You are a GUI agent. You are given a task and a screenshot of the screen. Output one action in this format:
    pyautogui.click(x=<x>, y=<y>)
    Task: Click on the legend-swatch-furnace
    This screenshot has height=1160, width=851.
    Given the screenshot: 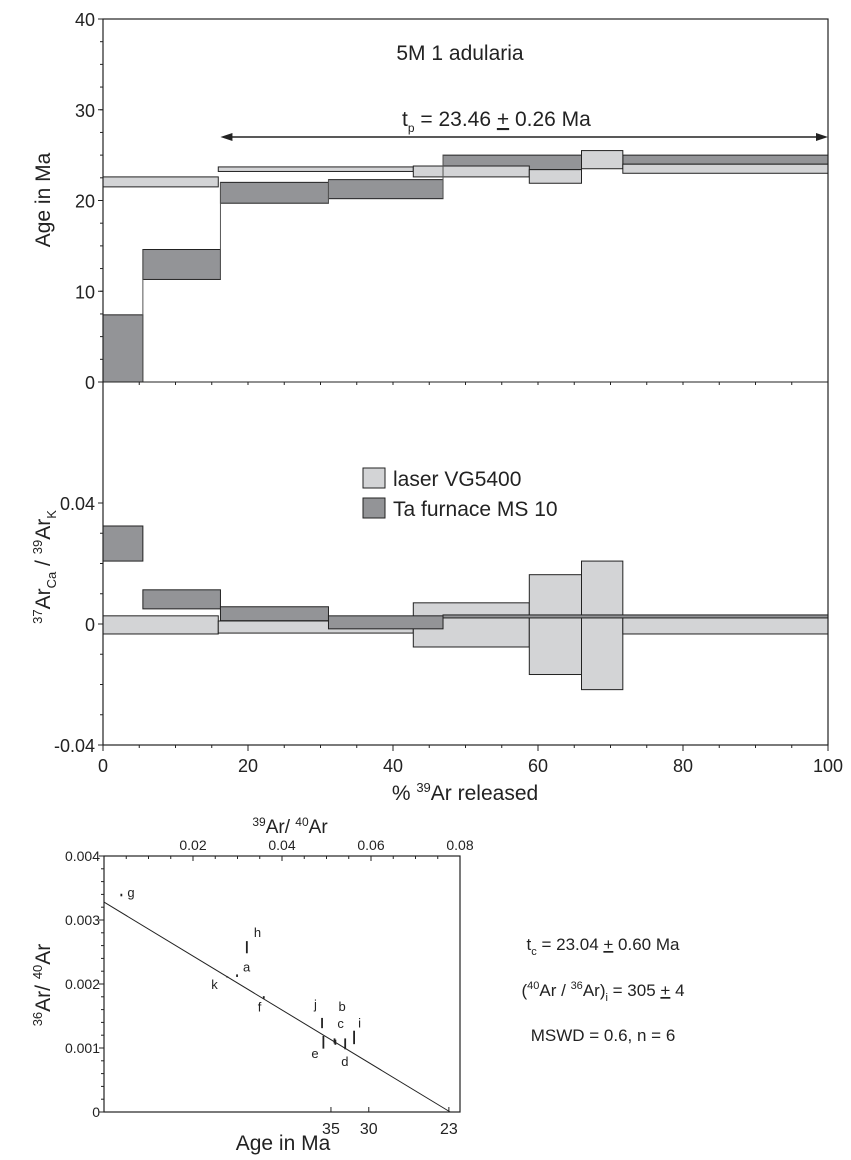 What is the action you would take?
    pyautogui.click(x=374, y=508)
    